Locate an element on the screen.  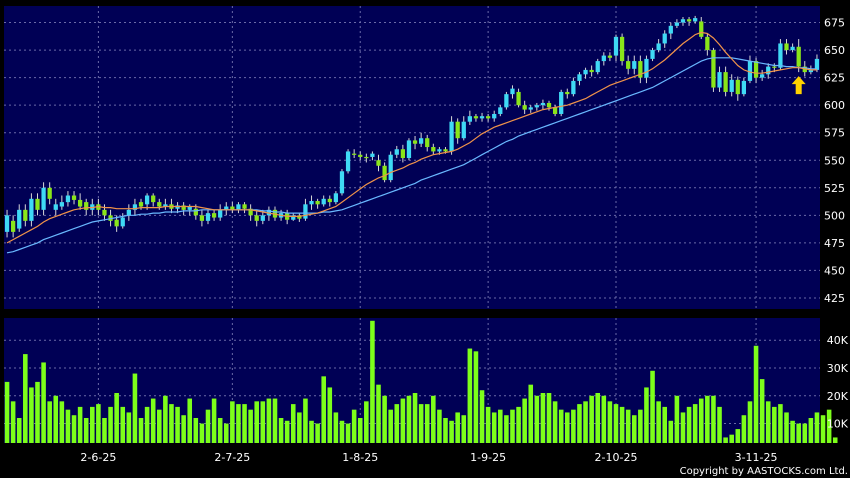
date-tick-label: 1-8-25 is located at coordinates (360, 457).